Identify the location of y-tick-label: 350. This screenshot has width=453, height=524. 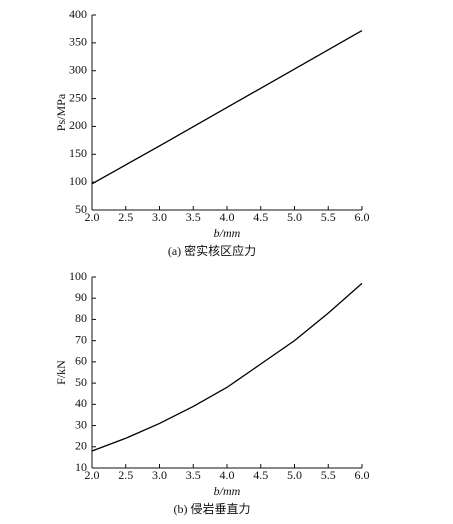
(78, 42).